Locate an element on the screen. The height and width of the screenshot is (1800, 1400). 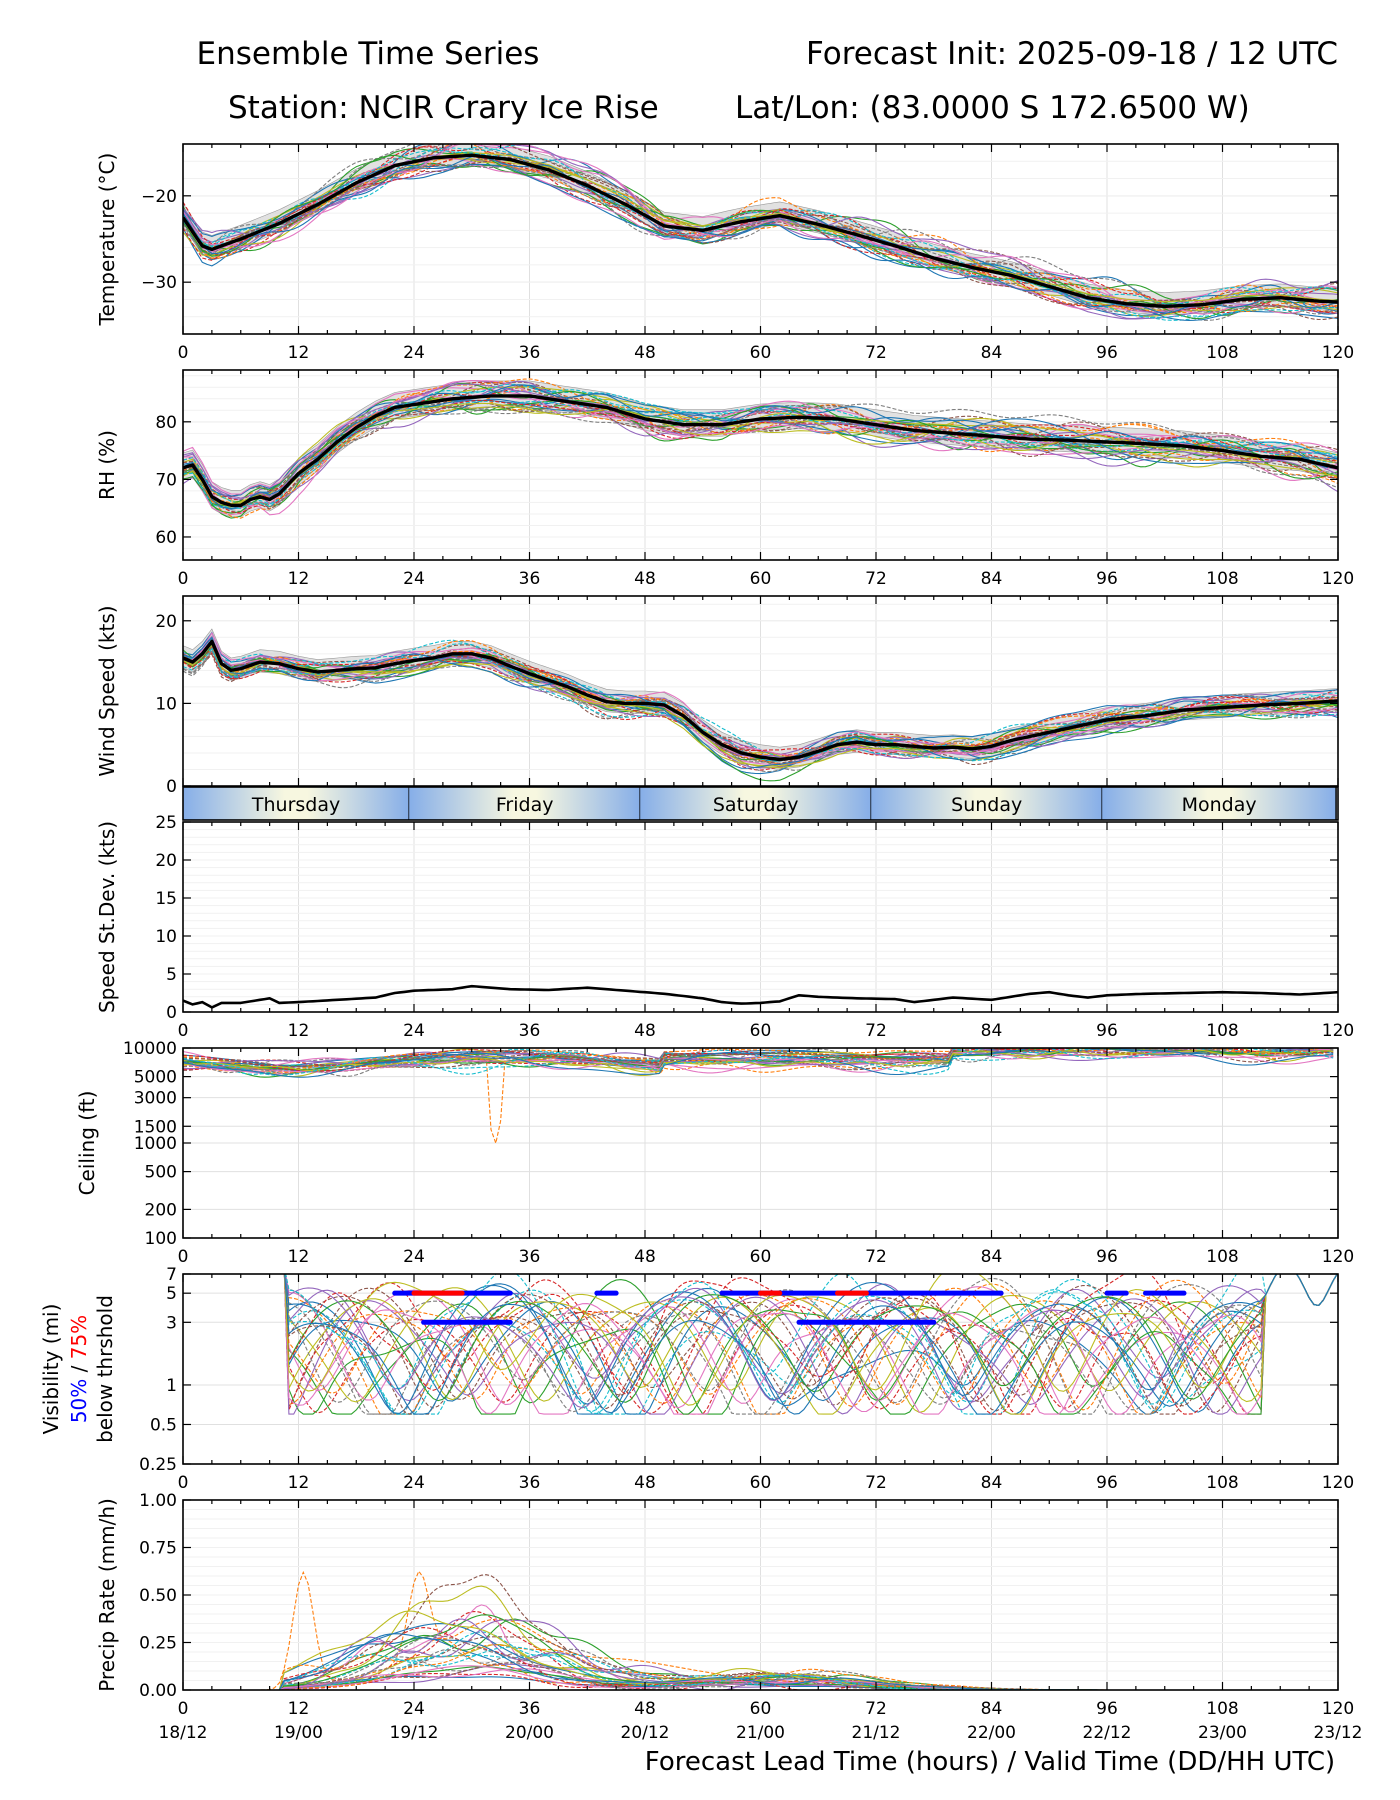
x-valid-label: 23/12 is located at coordinates (1338, 1733).